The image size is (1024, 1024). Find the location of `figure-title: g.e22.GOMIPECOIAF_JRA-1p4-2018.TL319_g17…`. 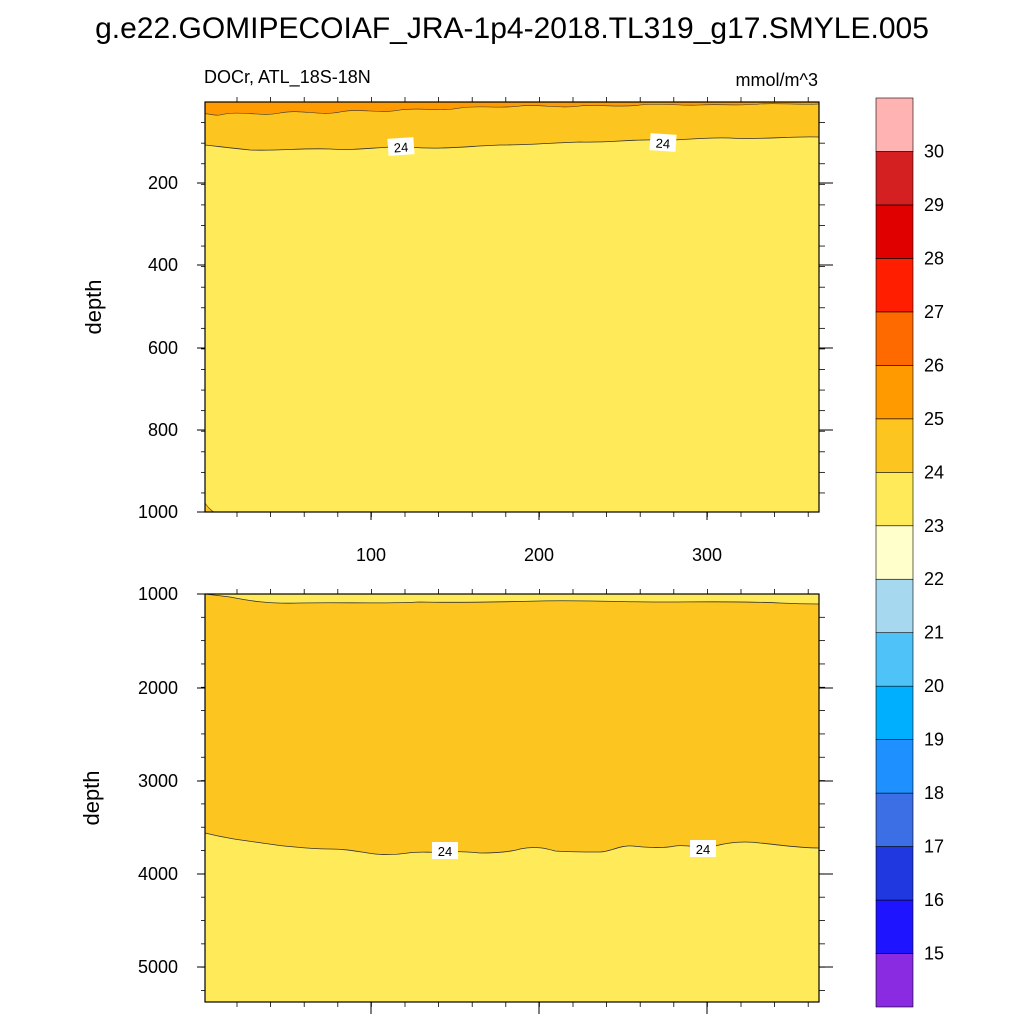

figure-title: g.e22.GOMIPECOIAF_JRA-1p4-2018.TL319_g17… is located at coordinates (512, 28).